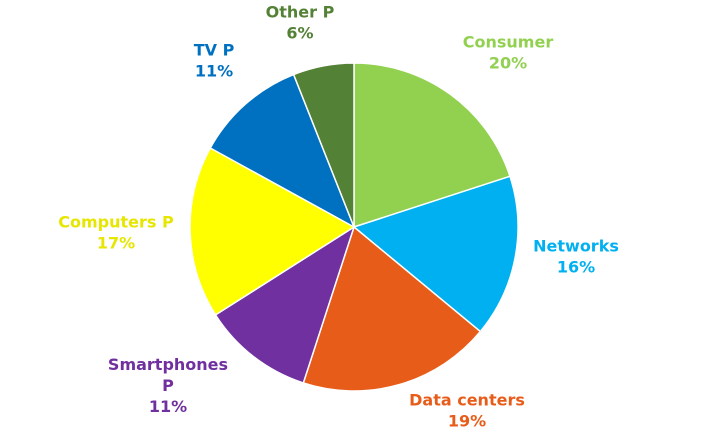 The width and height of the screenshot is (709, 444). What do you see at coordinates (116, 243) in the screenshot?
I see `pie-label-value: 17%` at bounding box center [116, 243].